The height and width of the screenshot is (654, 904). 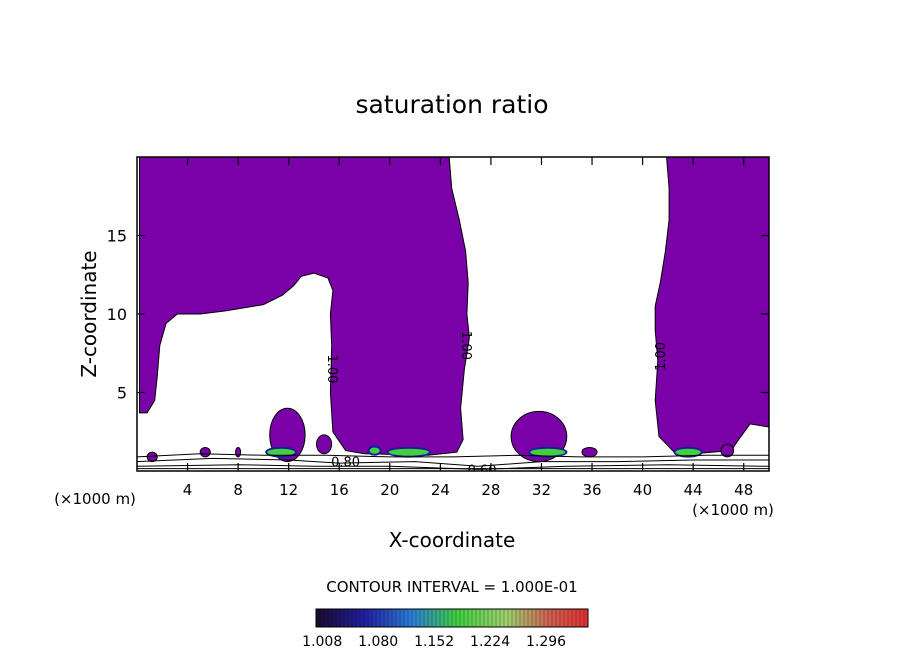 I want to click on x-unit-left: (×1000 m), so click(x=95, y=499).